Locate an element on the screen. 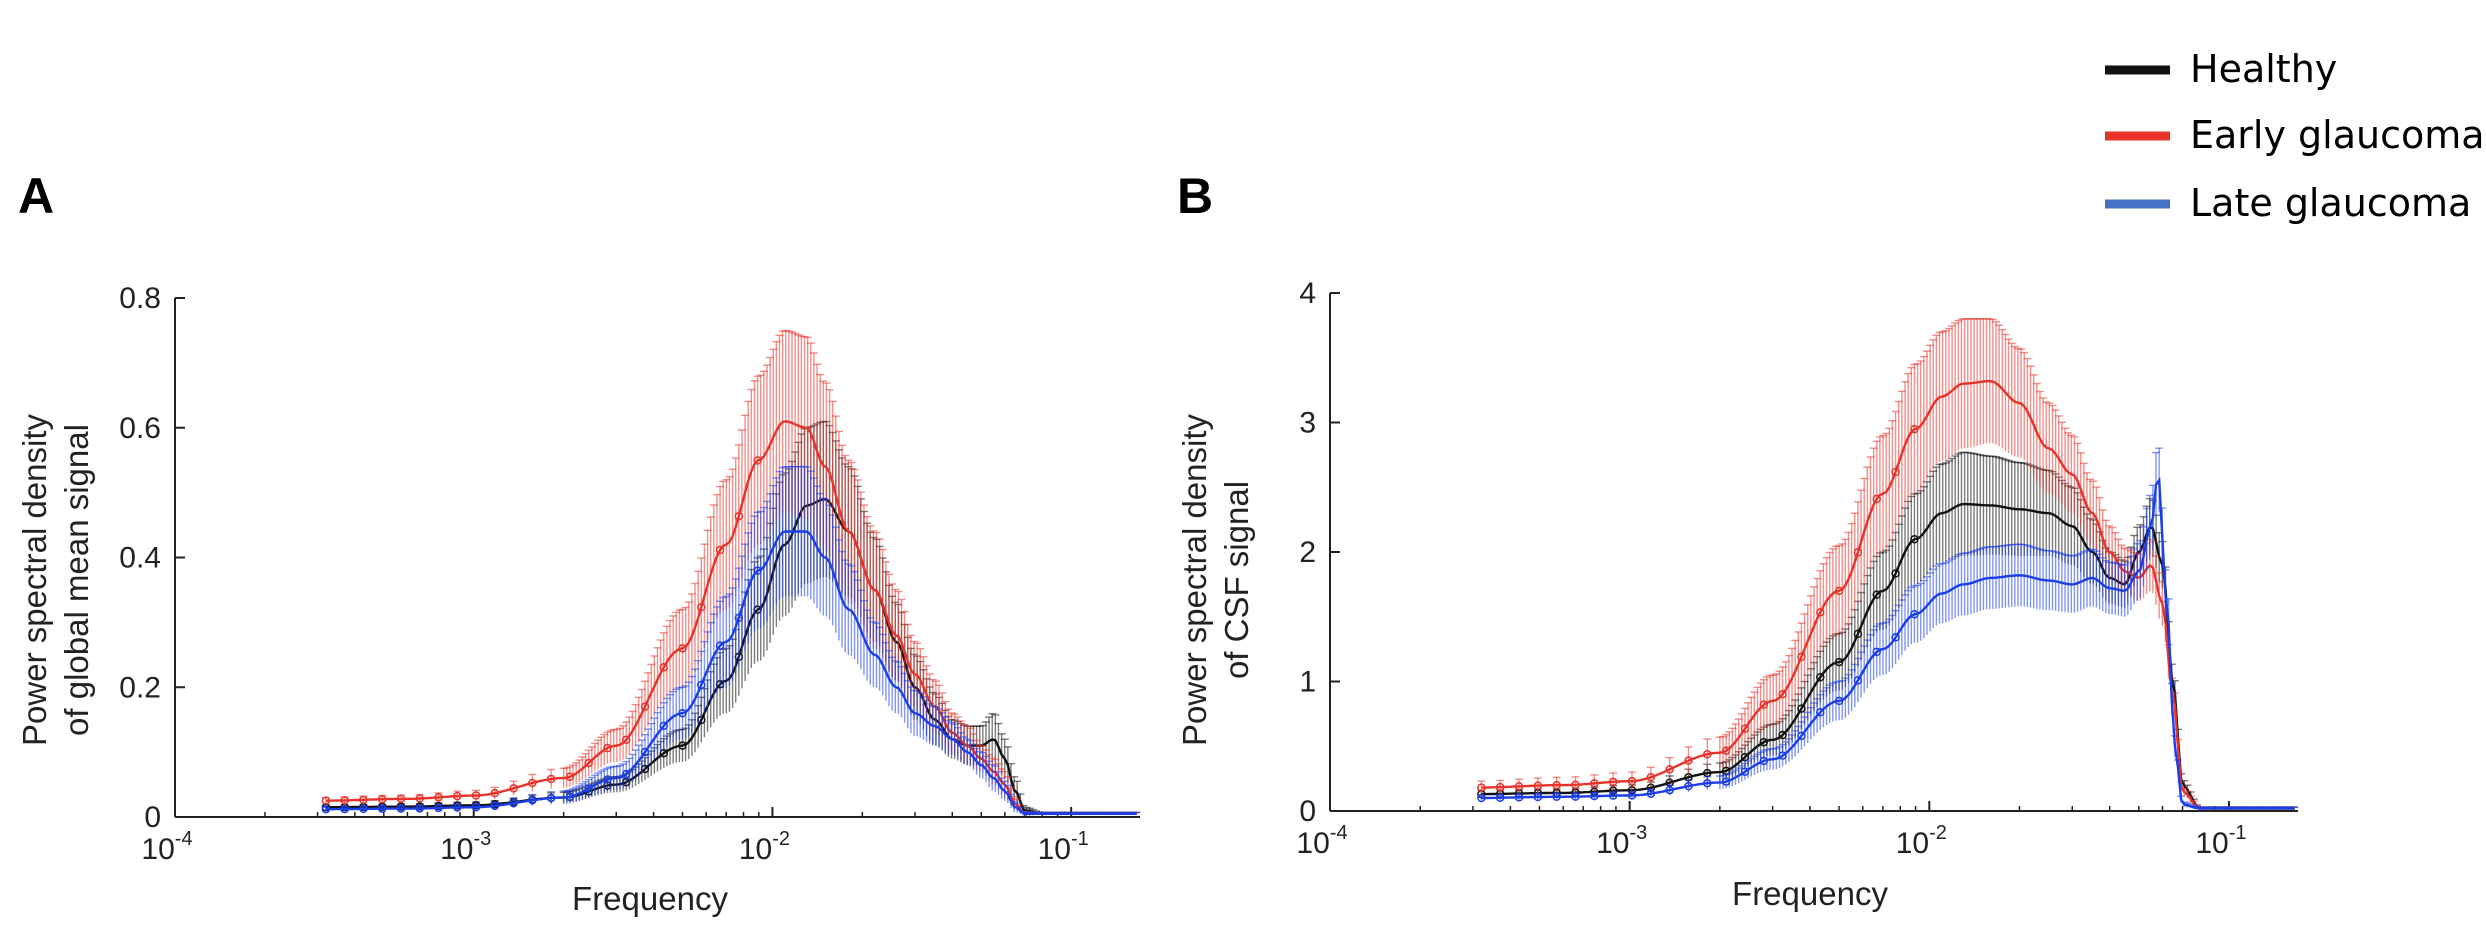 This screenshot has height=952, width=2486. panel-a-ytick-label: 0.6 is located at coordinates (140, 428).